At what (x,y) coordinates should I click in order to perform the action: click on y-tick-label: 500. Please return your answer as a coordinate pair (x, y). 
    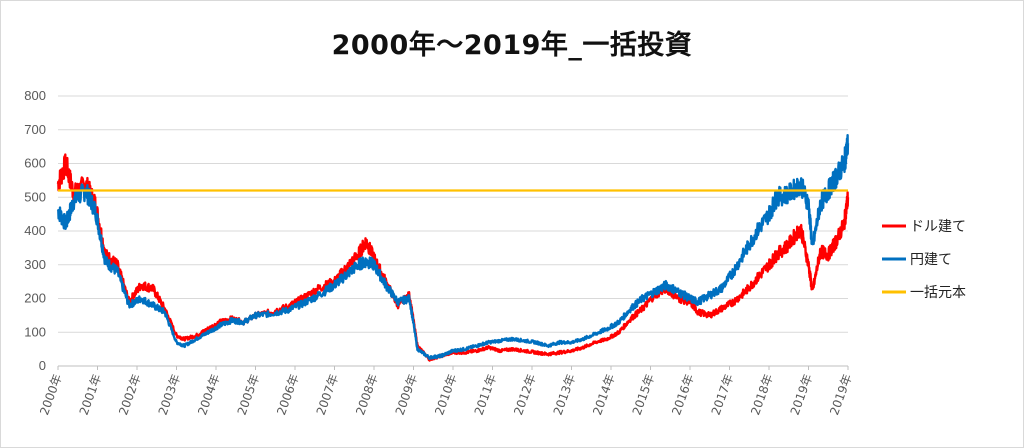
    Looking at the image, I should click on (35, 196).